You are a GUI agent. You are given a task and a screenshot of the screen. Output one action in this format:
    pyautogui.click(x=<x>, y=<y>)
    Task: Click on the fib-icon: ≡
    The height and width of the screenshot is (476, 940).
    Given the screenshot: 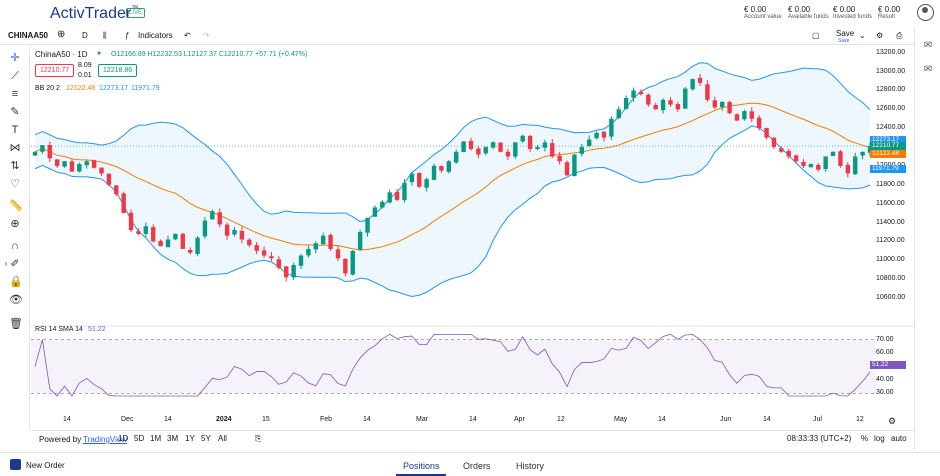 What is the action you would take?
    pyautogui.click(x=15, y=94)
    